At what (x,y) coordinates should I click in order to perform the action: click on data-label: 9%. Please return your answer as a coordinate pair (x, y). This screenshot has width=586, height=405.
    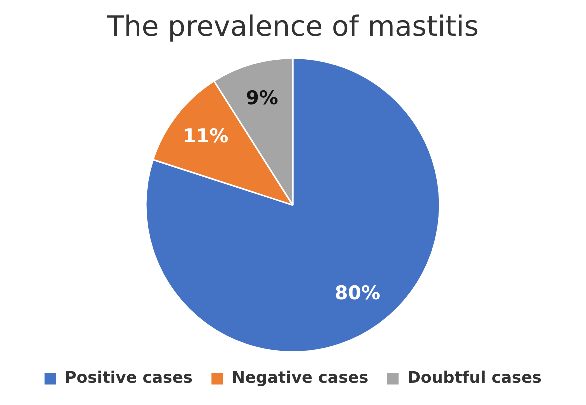
    Looking at the image, I should click on (262, 98).